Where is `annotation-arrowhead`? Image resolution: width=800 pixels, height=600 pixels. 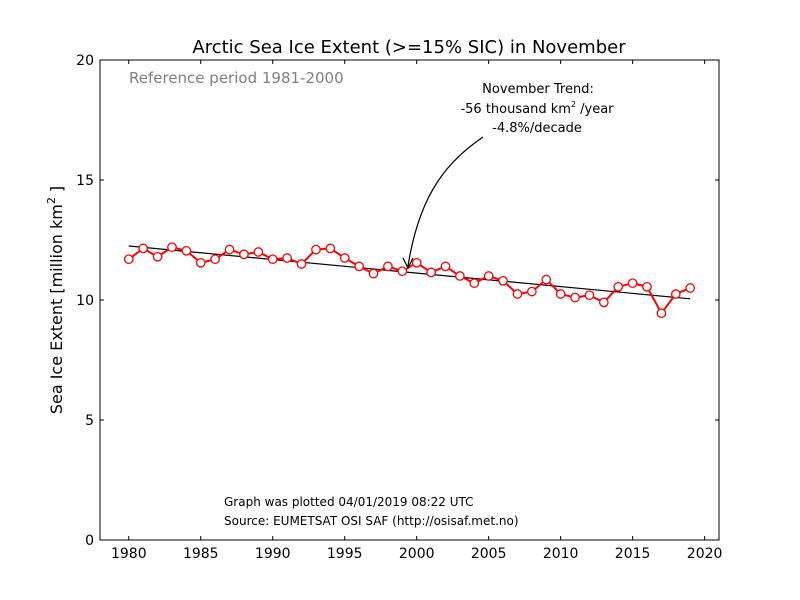 annotation-arrowhead is located at coordinates (408, 263).